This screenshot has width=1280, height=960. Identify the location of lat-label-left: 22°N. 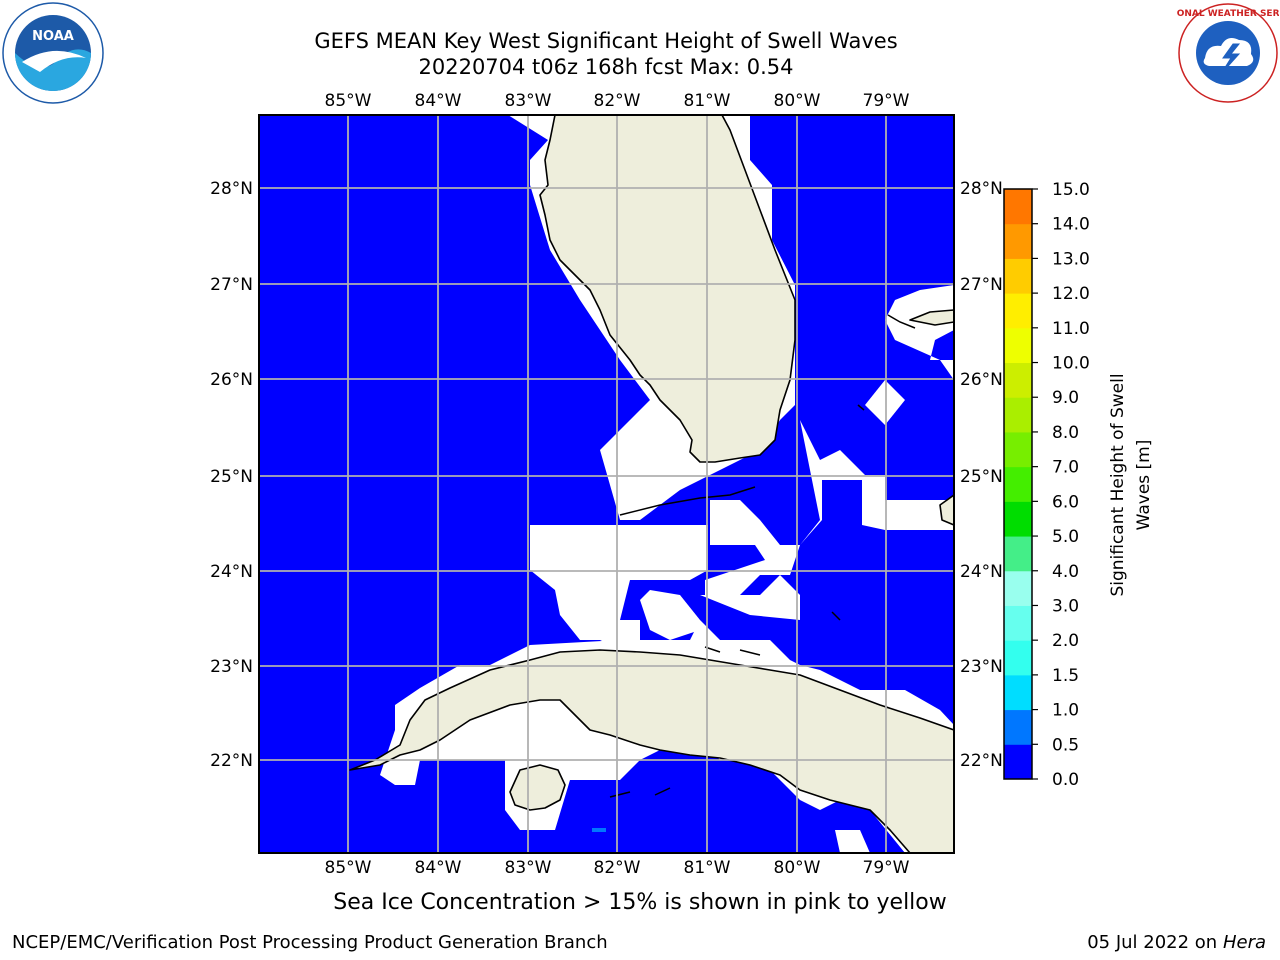
(231, 761).